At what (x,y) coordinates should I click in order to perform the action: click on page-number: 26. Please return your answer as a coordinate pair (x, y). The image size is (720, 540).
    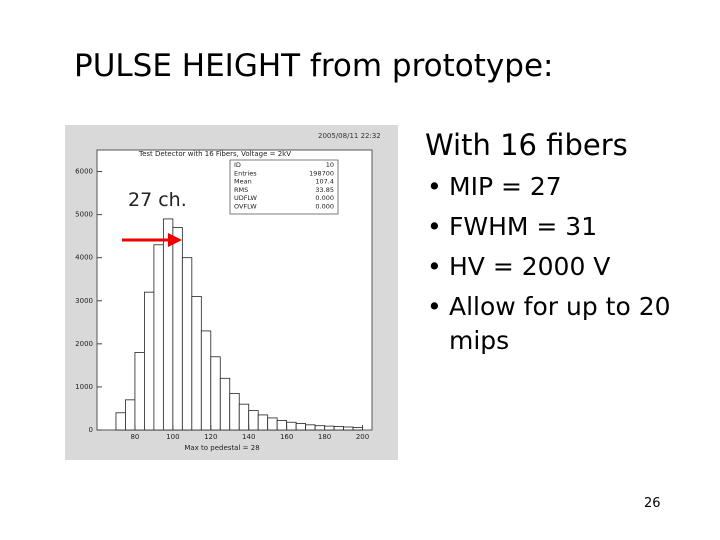
    Looking at the image, I should click on (652, 503).